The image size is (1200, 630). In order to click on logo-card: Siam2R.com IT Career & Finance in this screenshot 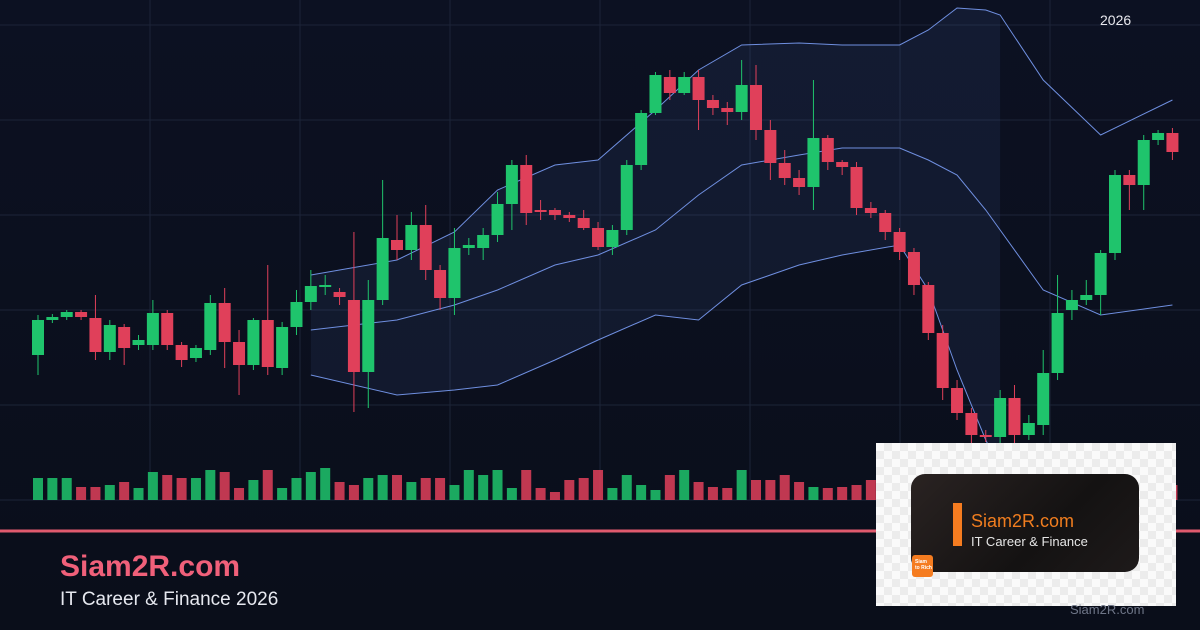, I will do `click(1025, 523)`.